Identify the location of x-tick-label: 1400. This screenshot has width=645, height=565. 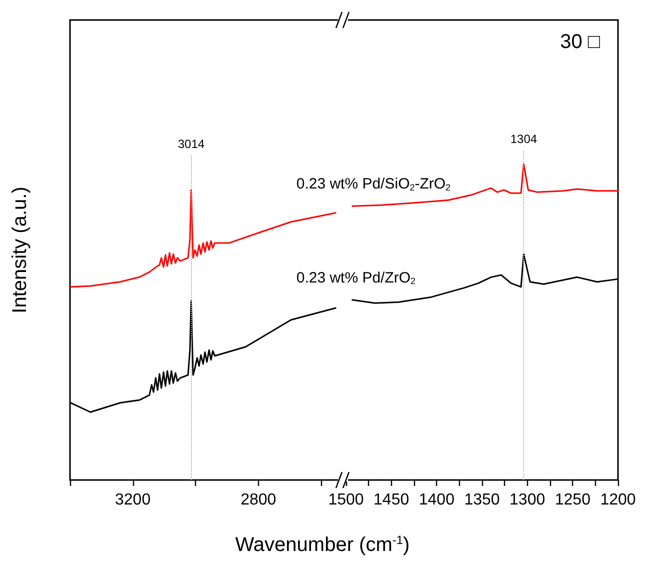
(436, 500).